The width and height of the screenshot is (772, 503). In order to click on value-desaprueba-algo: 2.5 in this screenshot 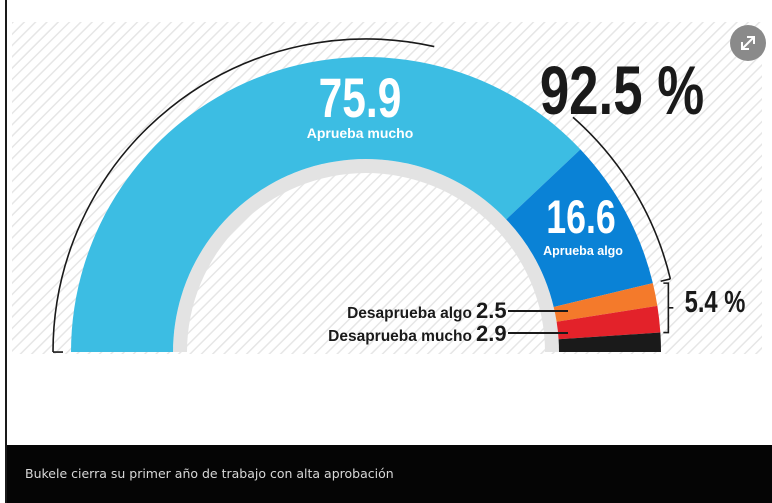, I will do `click(491, 310)`.